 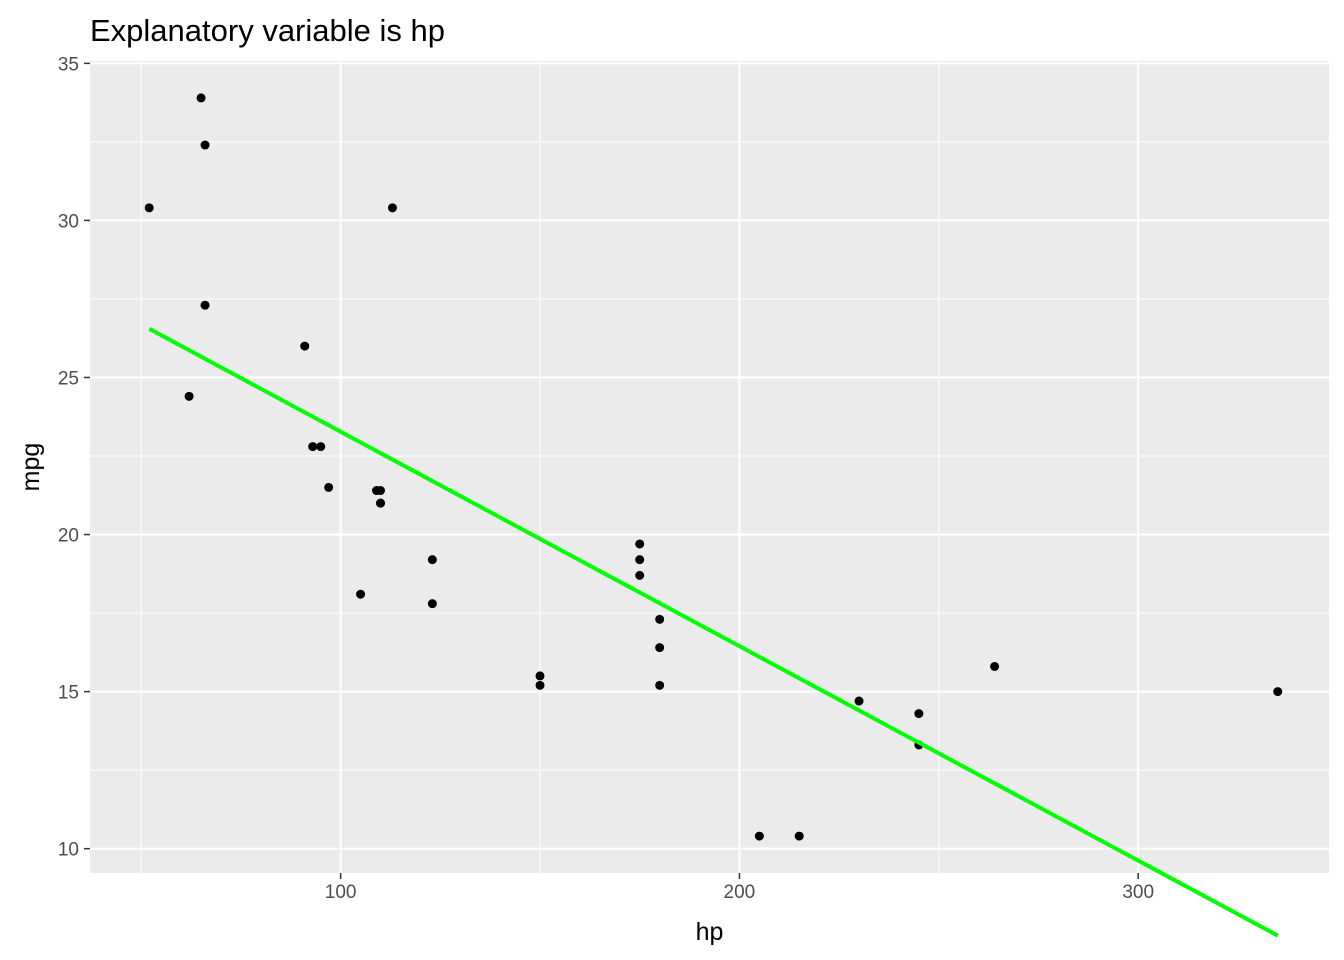 What do you see at coordinates (68, 64) in the screenshot?
I see `y-tick-label: 35` at bounding box center [68, 64].